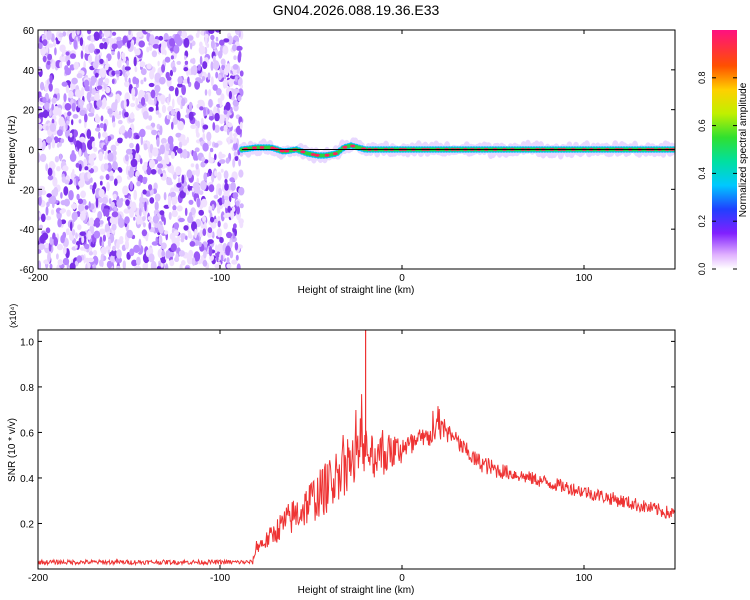 Image resolution: width=750 pixels, height=600 pixels. What do you see at coordinates (402, 278) in the screenshot?
I see `x-tick-label: 0` at bounding box center [402, 278].